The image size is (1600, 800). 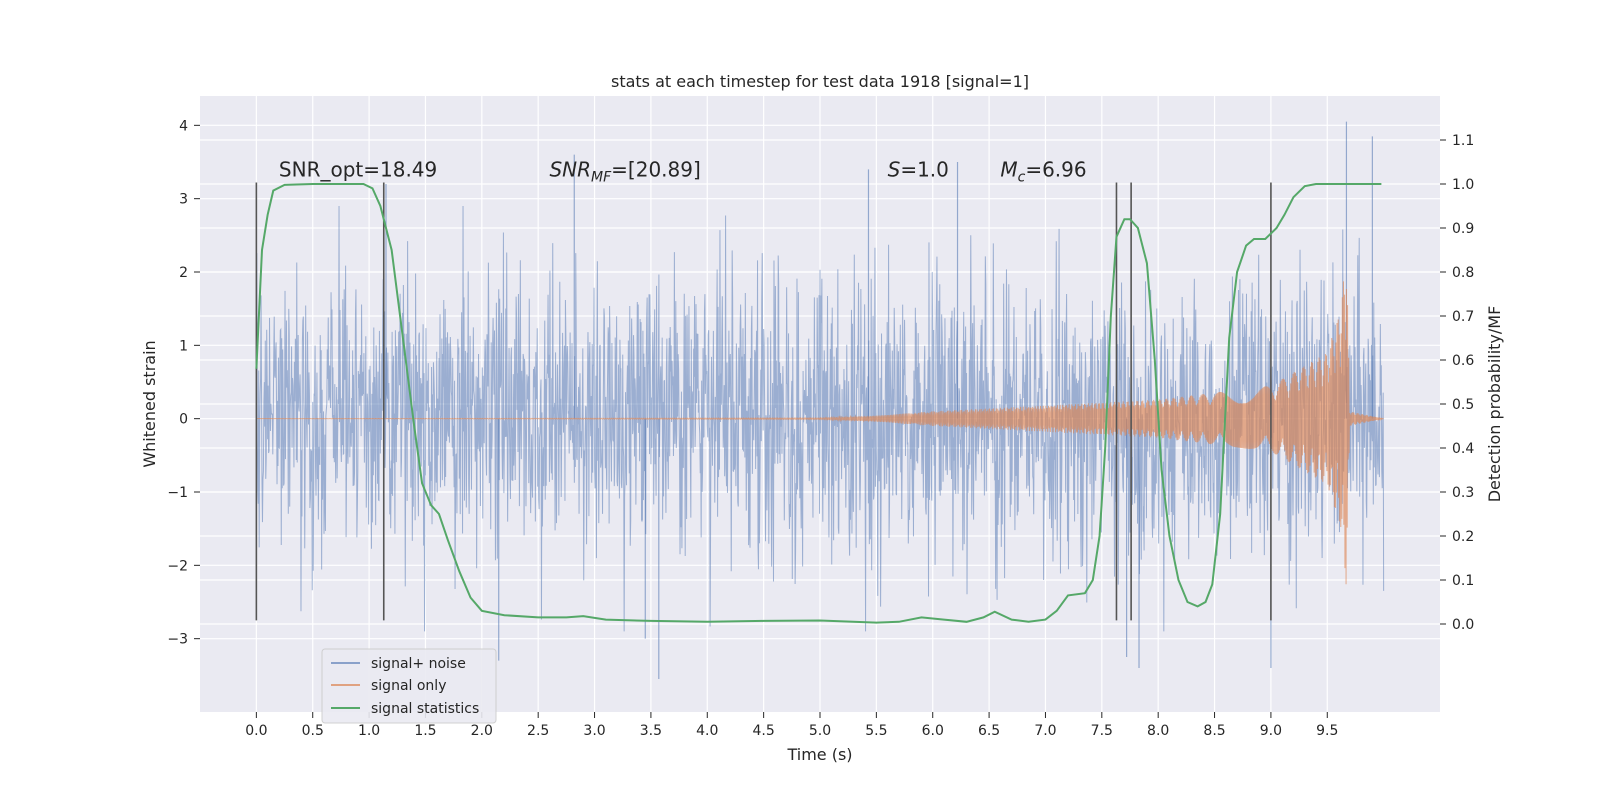 What do you see at coordinates (1043, 172) in the screenshot?
I see `annotation-3: Mc=6.96` at bounding box center [1043, 172].